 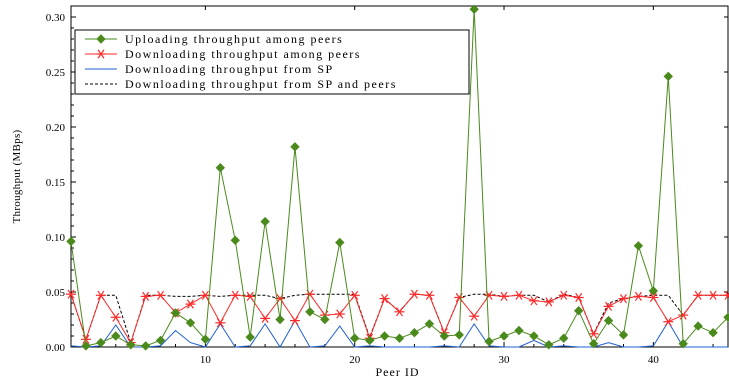 What do you see at coordinates (56, 73) in the screenshot?
I see `y-tick-label: 0.25` at bounding box center [56, 73].